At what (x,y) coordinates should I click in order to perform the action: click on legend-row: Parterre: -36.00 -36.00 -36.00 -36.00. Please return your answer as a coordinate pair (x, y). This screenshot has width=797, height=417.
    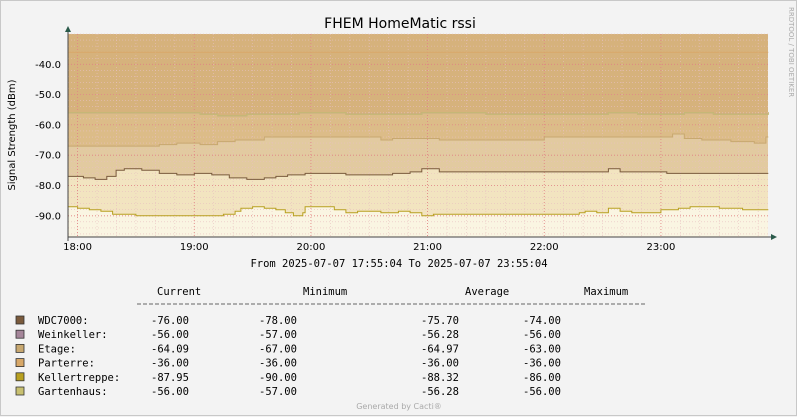
    Looking at the image, I should click on (288, 364).